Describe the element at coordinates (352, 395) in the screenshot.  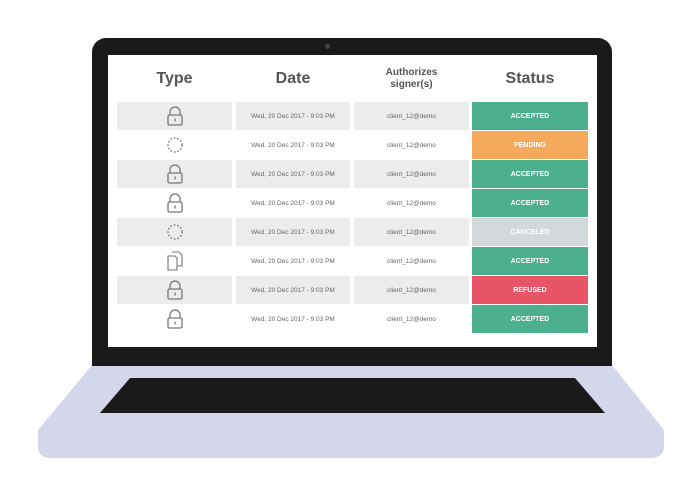
I see `keyboard` at that location.